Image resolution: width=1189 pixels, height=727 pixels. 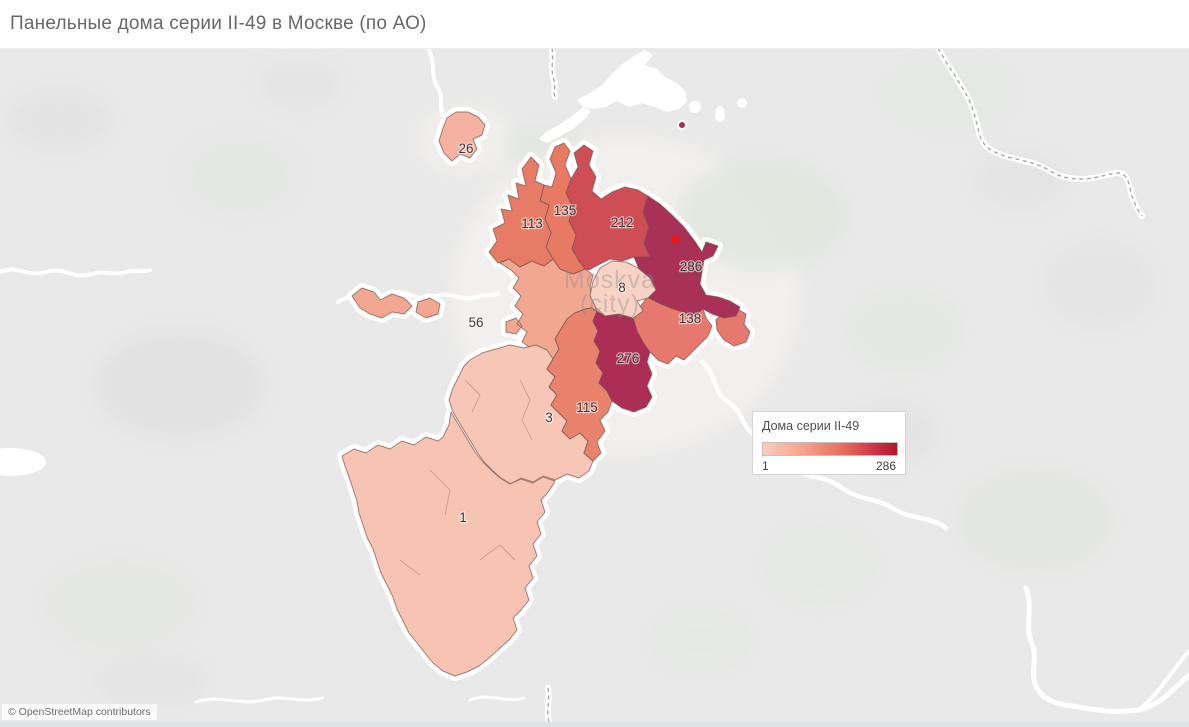 What do you see at coordinates (830, 449) in the screenshot?
I see `legend-gradient-bar` at bounding box center [830, 449].